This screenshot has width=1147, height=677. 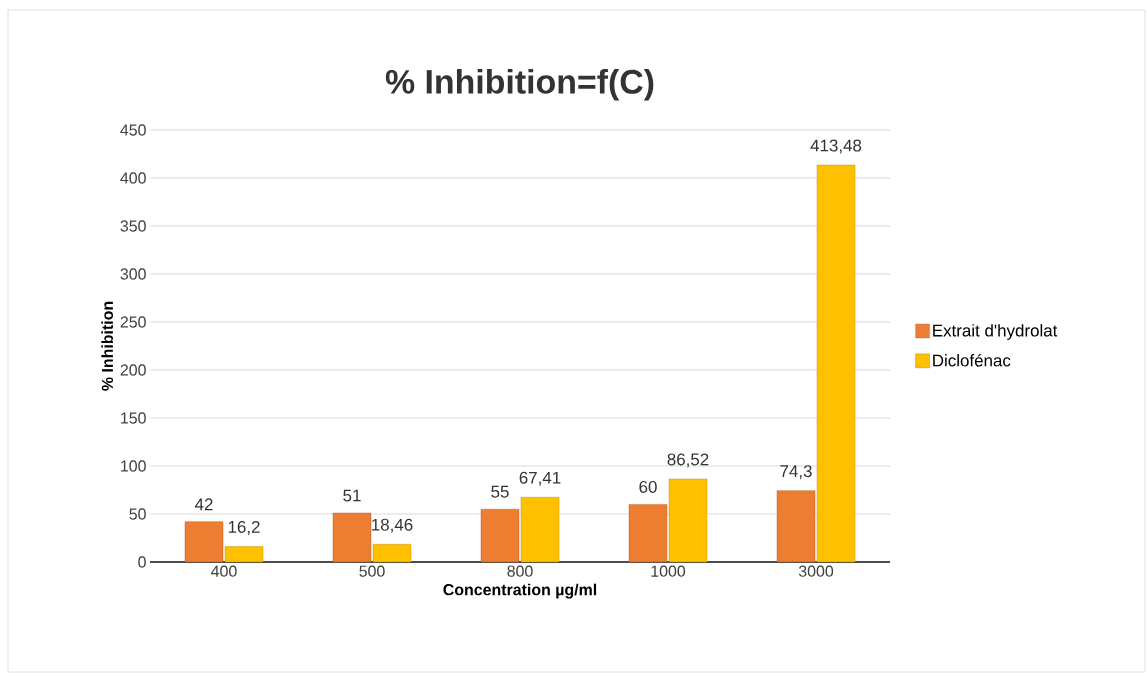 I want to click on x-tick-label: 3000, so click(x=816, y=571).